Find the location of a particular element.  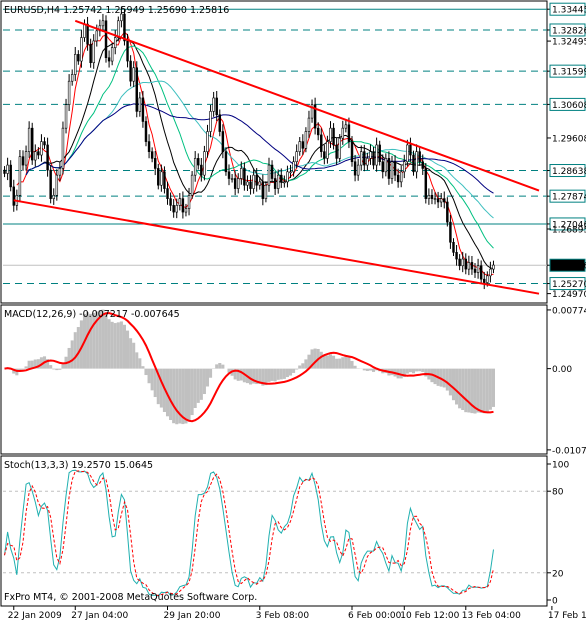

price-tick-label: 1.24970 is located at coordinates (569, 295).